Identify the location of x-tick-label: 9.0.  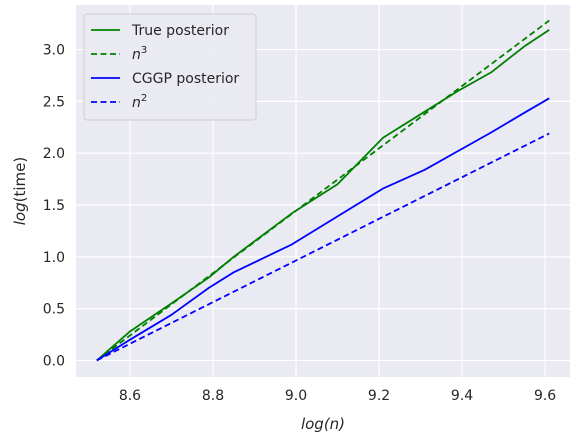
(296, 396).